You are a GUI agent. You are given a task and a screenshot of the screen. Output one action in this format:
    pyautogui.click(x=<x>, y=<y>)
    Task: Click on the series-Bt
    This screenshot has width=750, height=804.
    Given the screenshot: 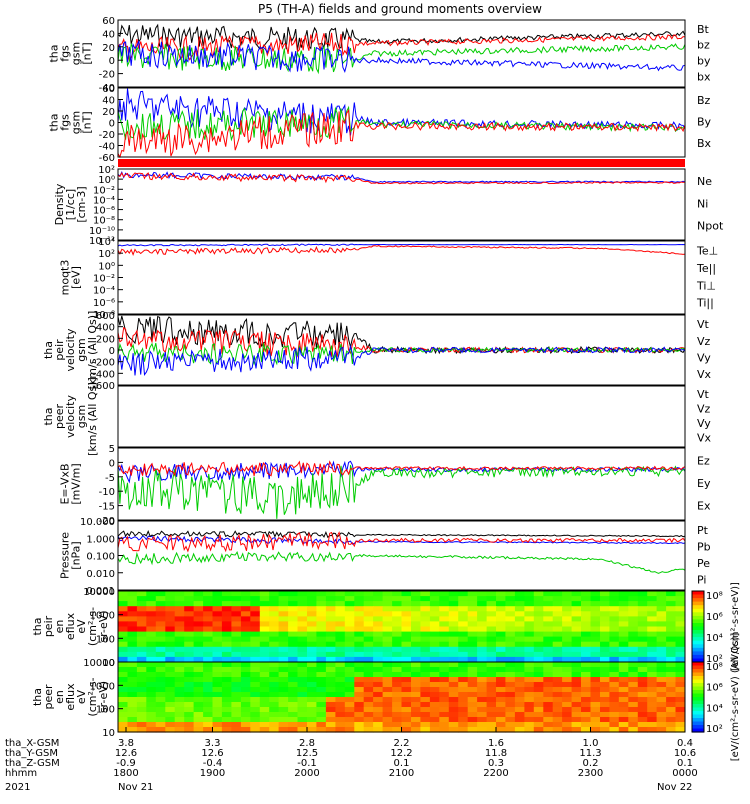 What is the action you would take?
    pyautogui.click(x=401, y=37)
    